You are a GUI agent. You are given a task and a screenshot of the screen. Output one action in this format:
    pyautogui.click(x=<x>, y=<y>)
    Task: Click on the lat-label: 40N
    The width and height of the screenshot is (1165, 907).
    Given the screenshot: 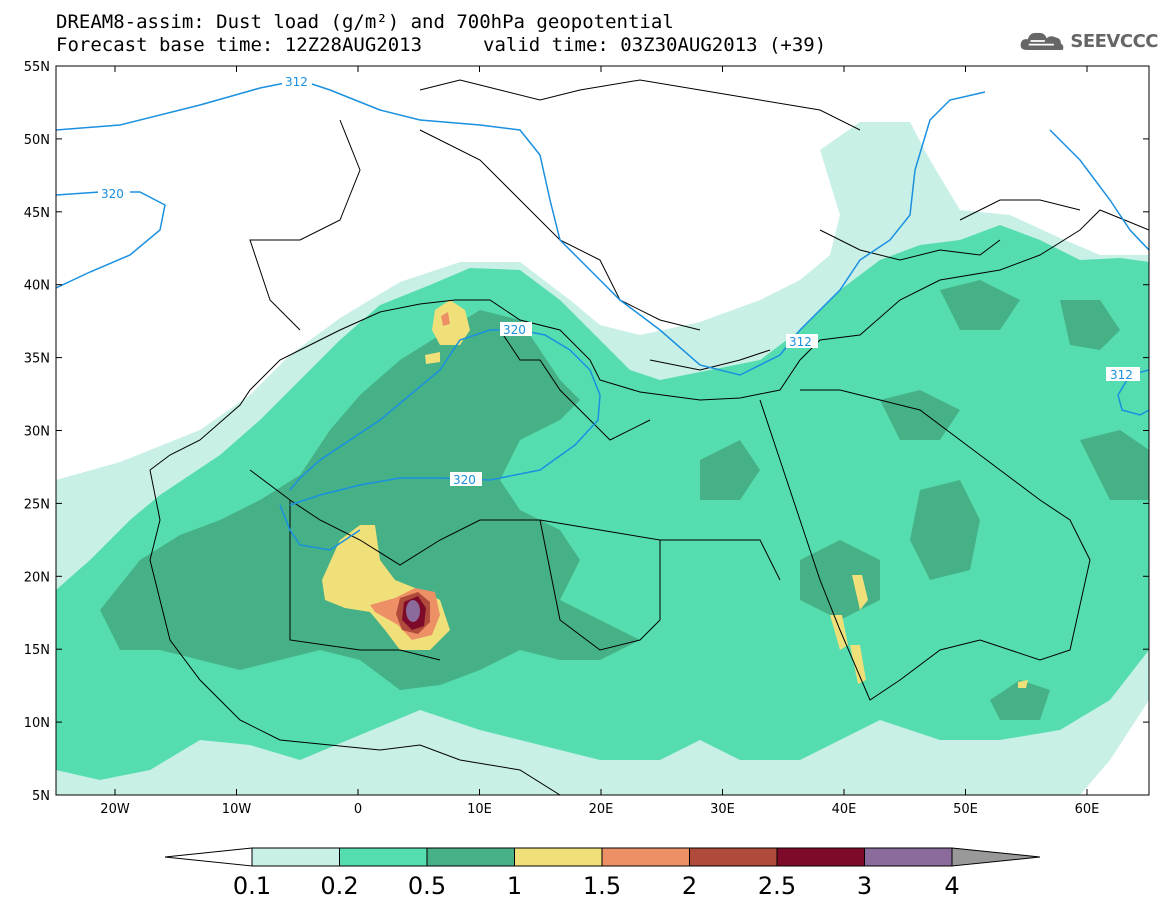 What is the action you would take?
    pyautogui.click(x=37, y=286)
    